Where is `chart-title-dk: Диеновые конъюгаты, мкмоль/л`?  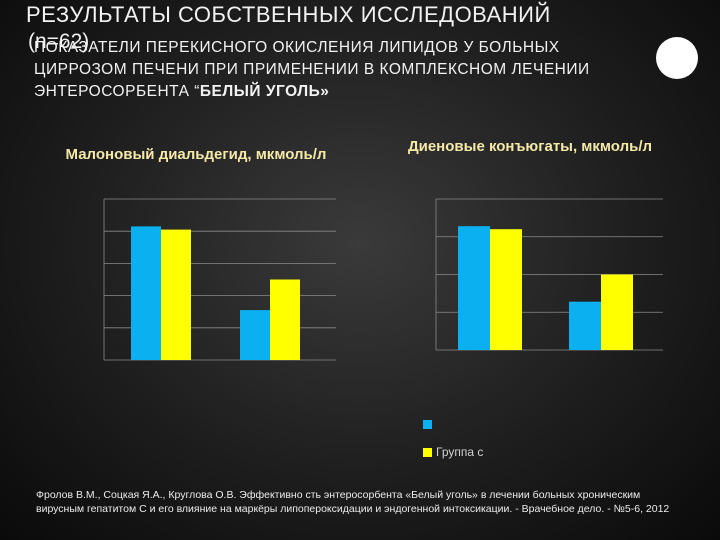 chart-title-dk: Диеновые конъюгаты, мкмоль/л is located at coordinates (530, 146).